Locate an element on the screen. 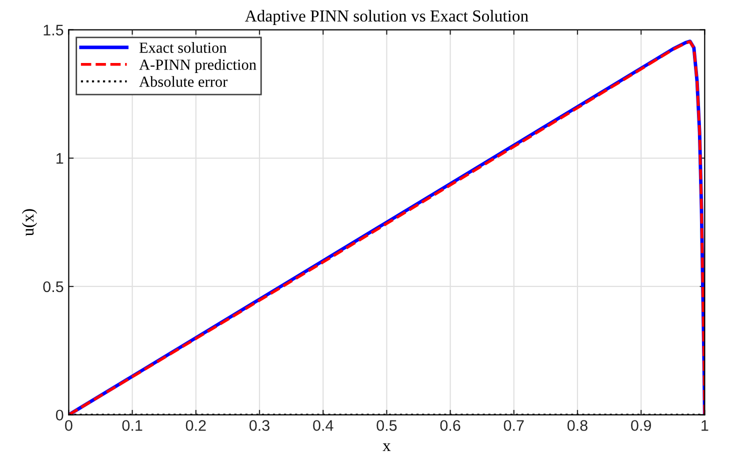 The image size is (731, 473). x-tick-label: 0.9 is located at coordinates (641, 425).